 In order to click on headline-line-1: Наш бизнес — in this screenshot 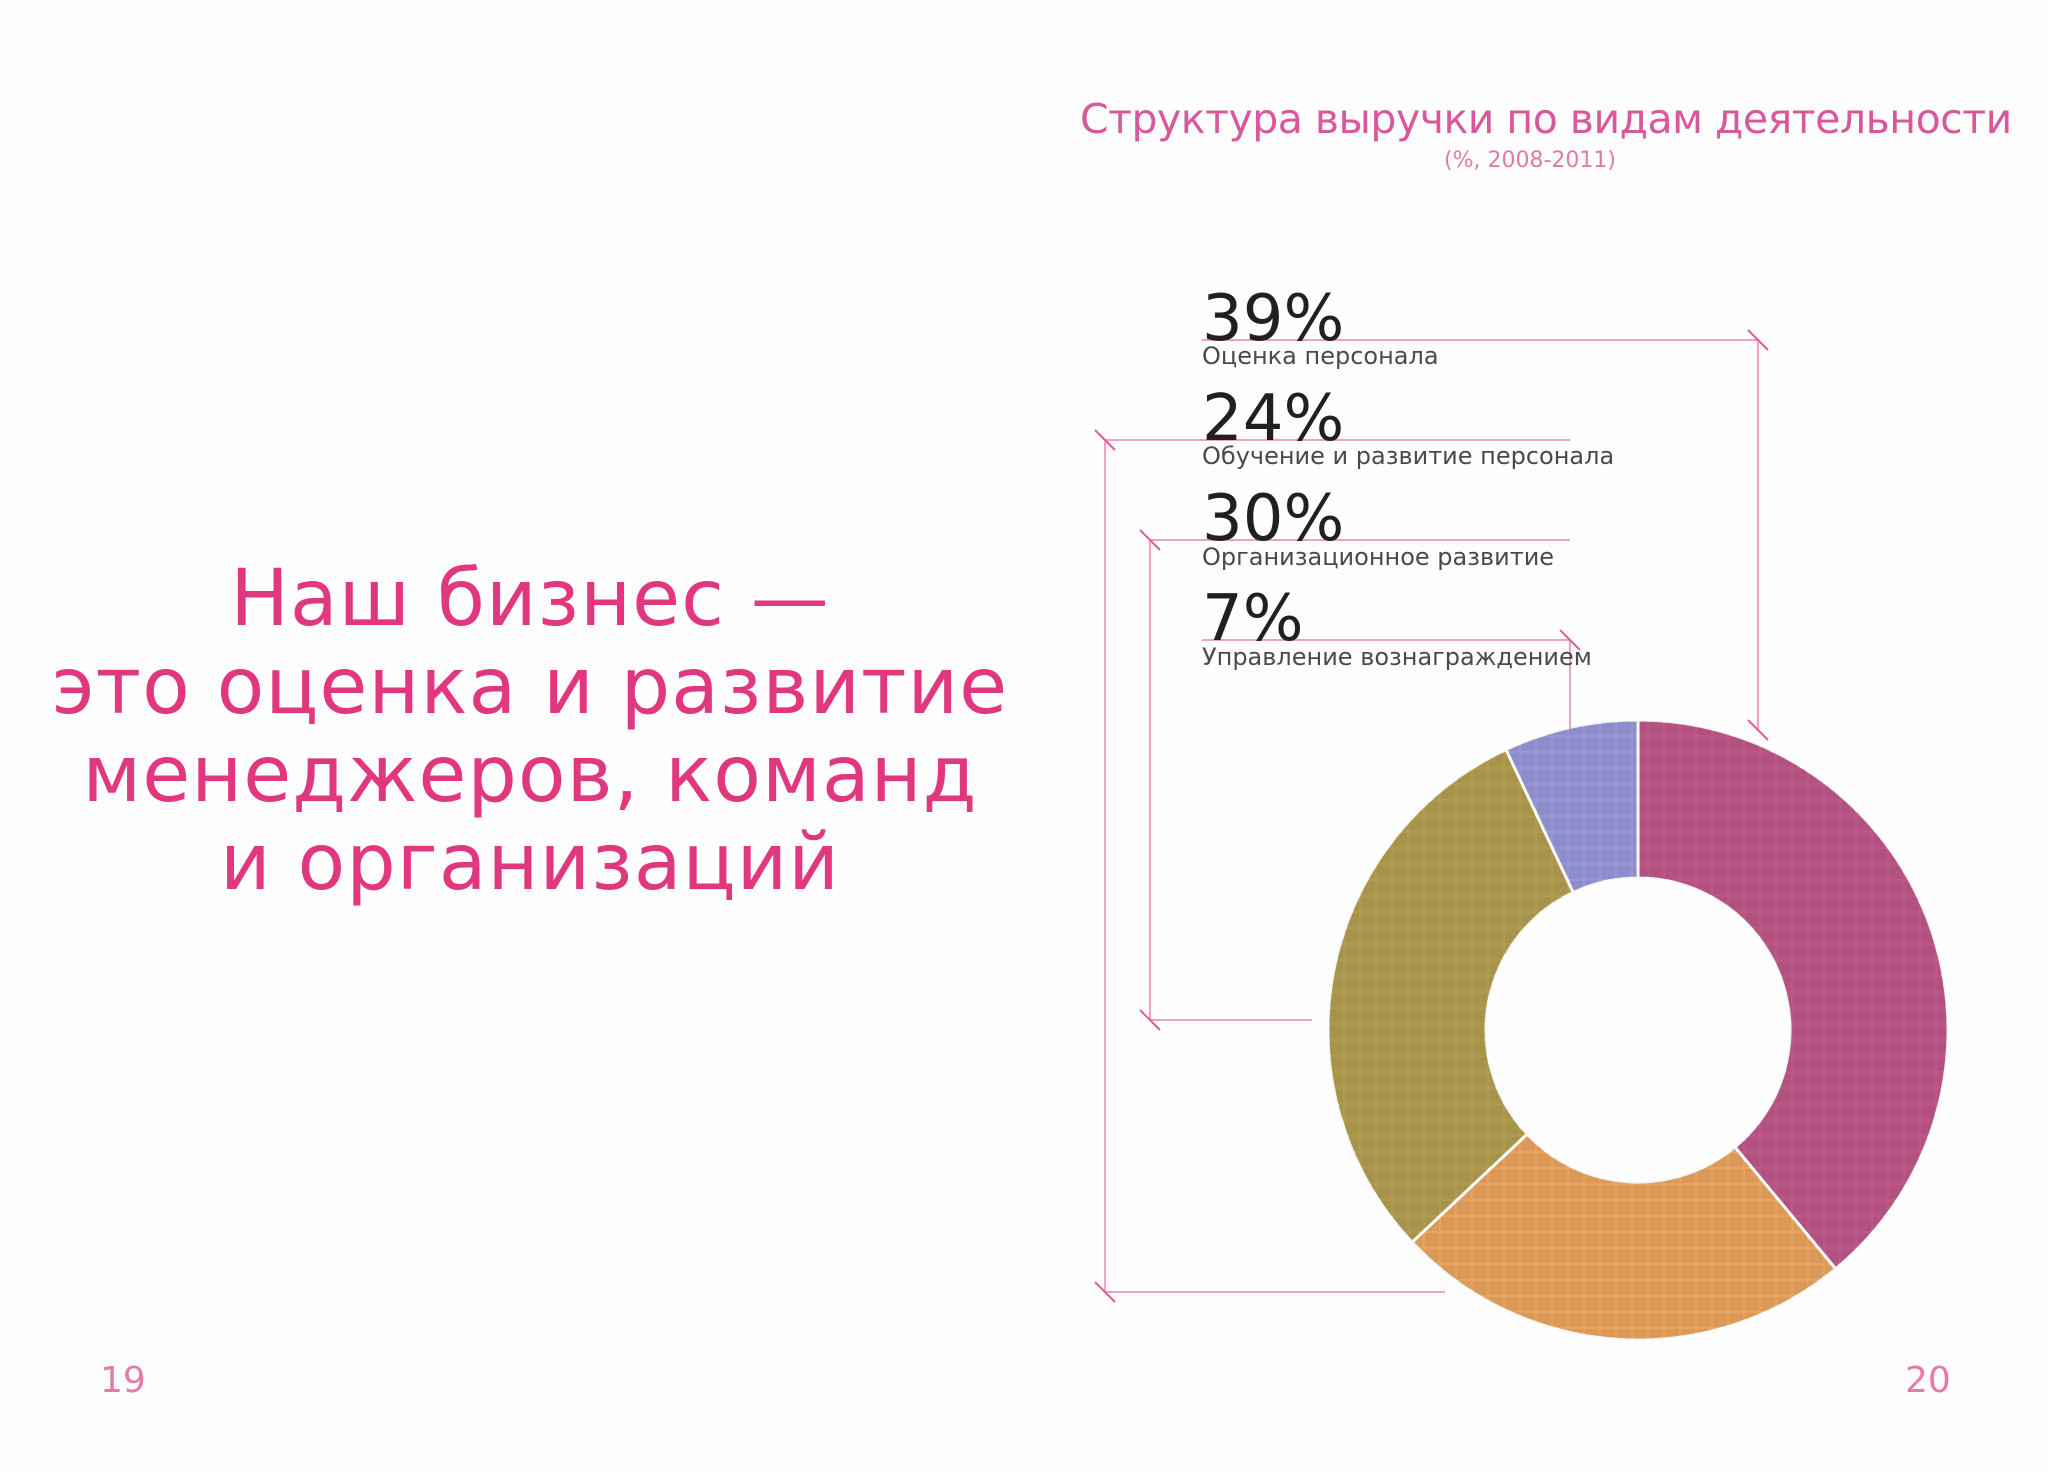, I will do `click(530, 599)`.